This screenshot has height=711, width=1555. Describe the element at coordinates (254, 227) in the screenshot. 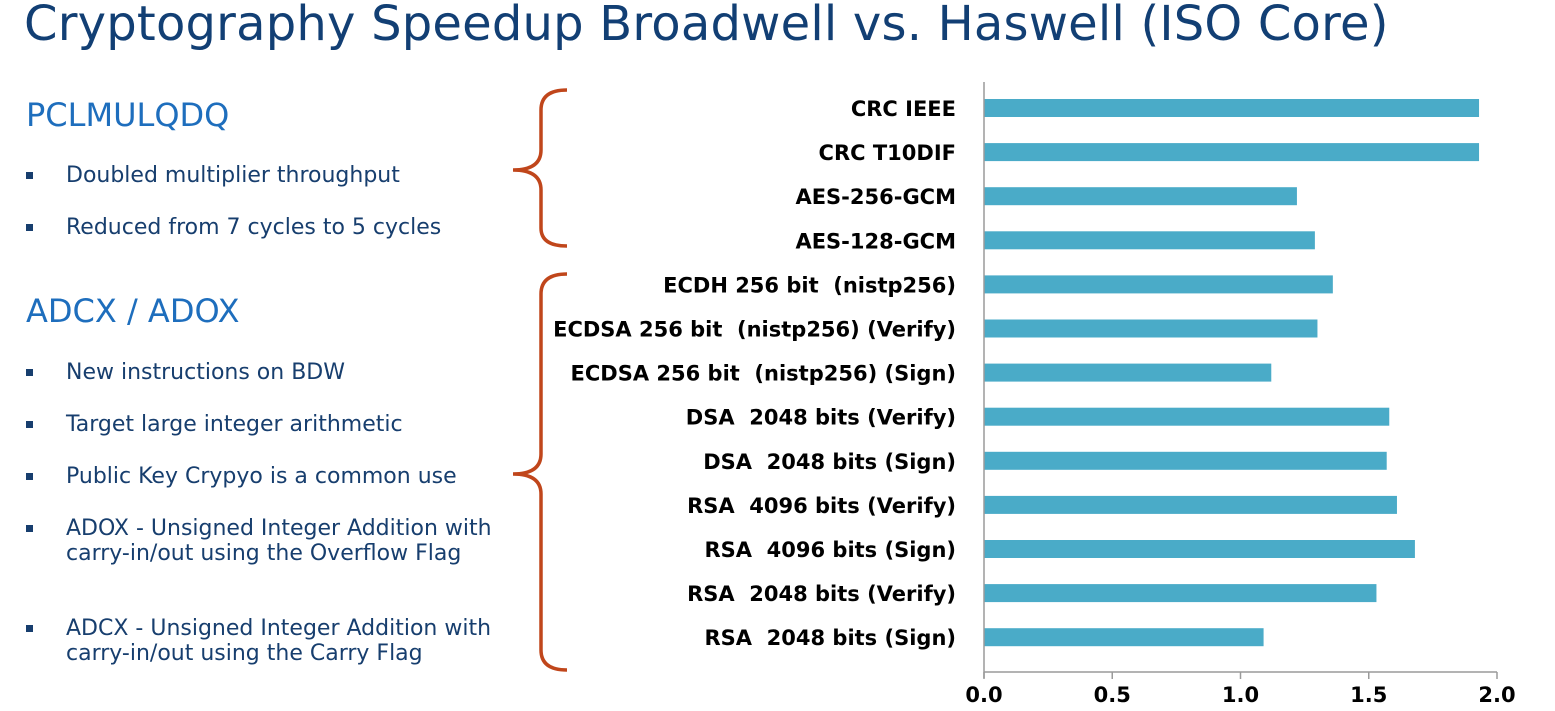

I see `bullet-text: Reduced from 7 cycles to 5 cycles` at that location.